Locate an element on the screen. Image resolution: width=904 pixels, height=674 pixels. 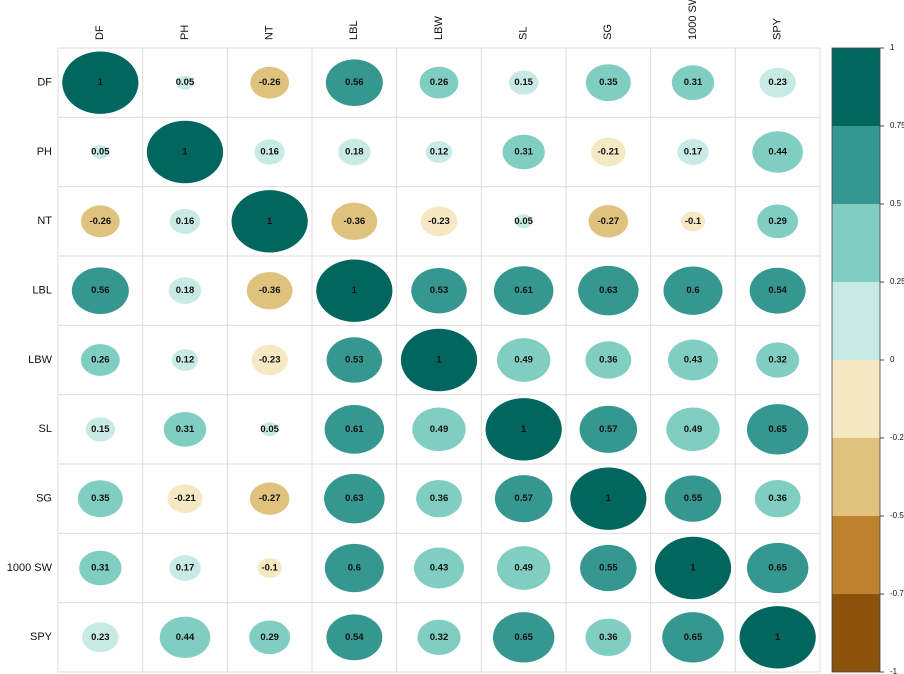
row-label: PH is located at coordinates (44, 152).